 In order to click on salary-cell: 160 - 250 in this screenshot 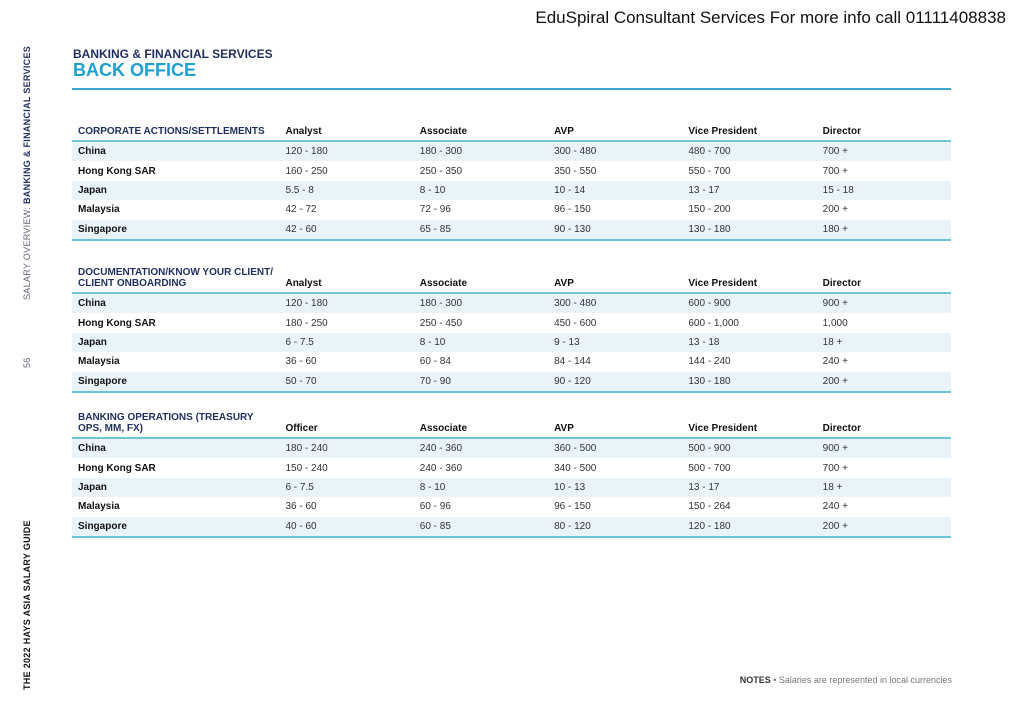, I will do `click(306, 171)`.